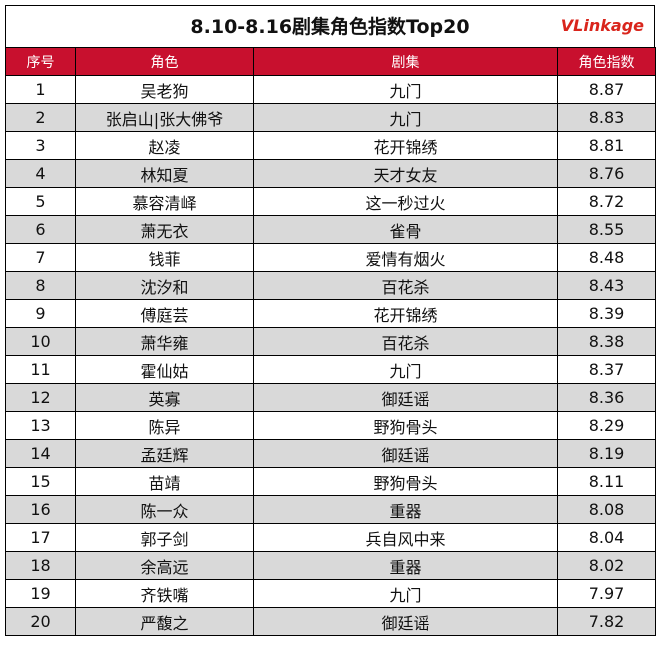 Image resolution: width=660 pixels, height=651 pixels. Describe the element at coordinates (164, 89) in the screenshot. I see `role-cell: 吴老狗` at that location.